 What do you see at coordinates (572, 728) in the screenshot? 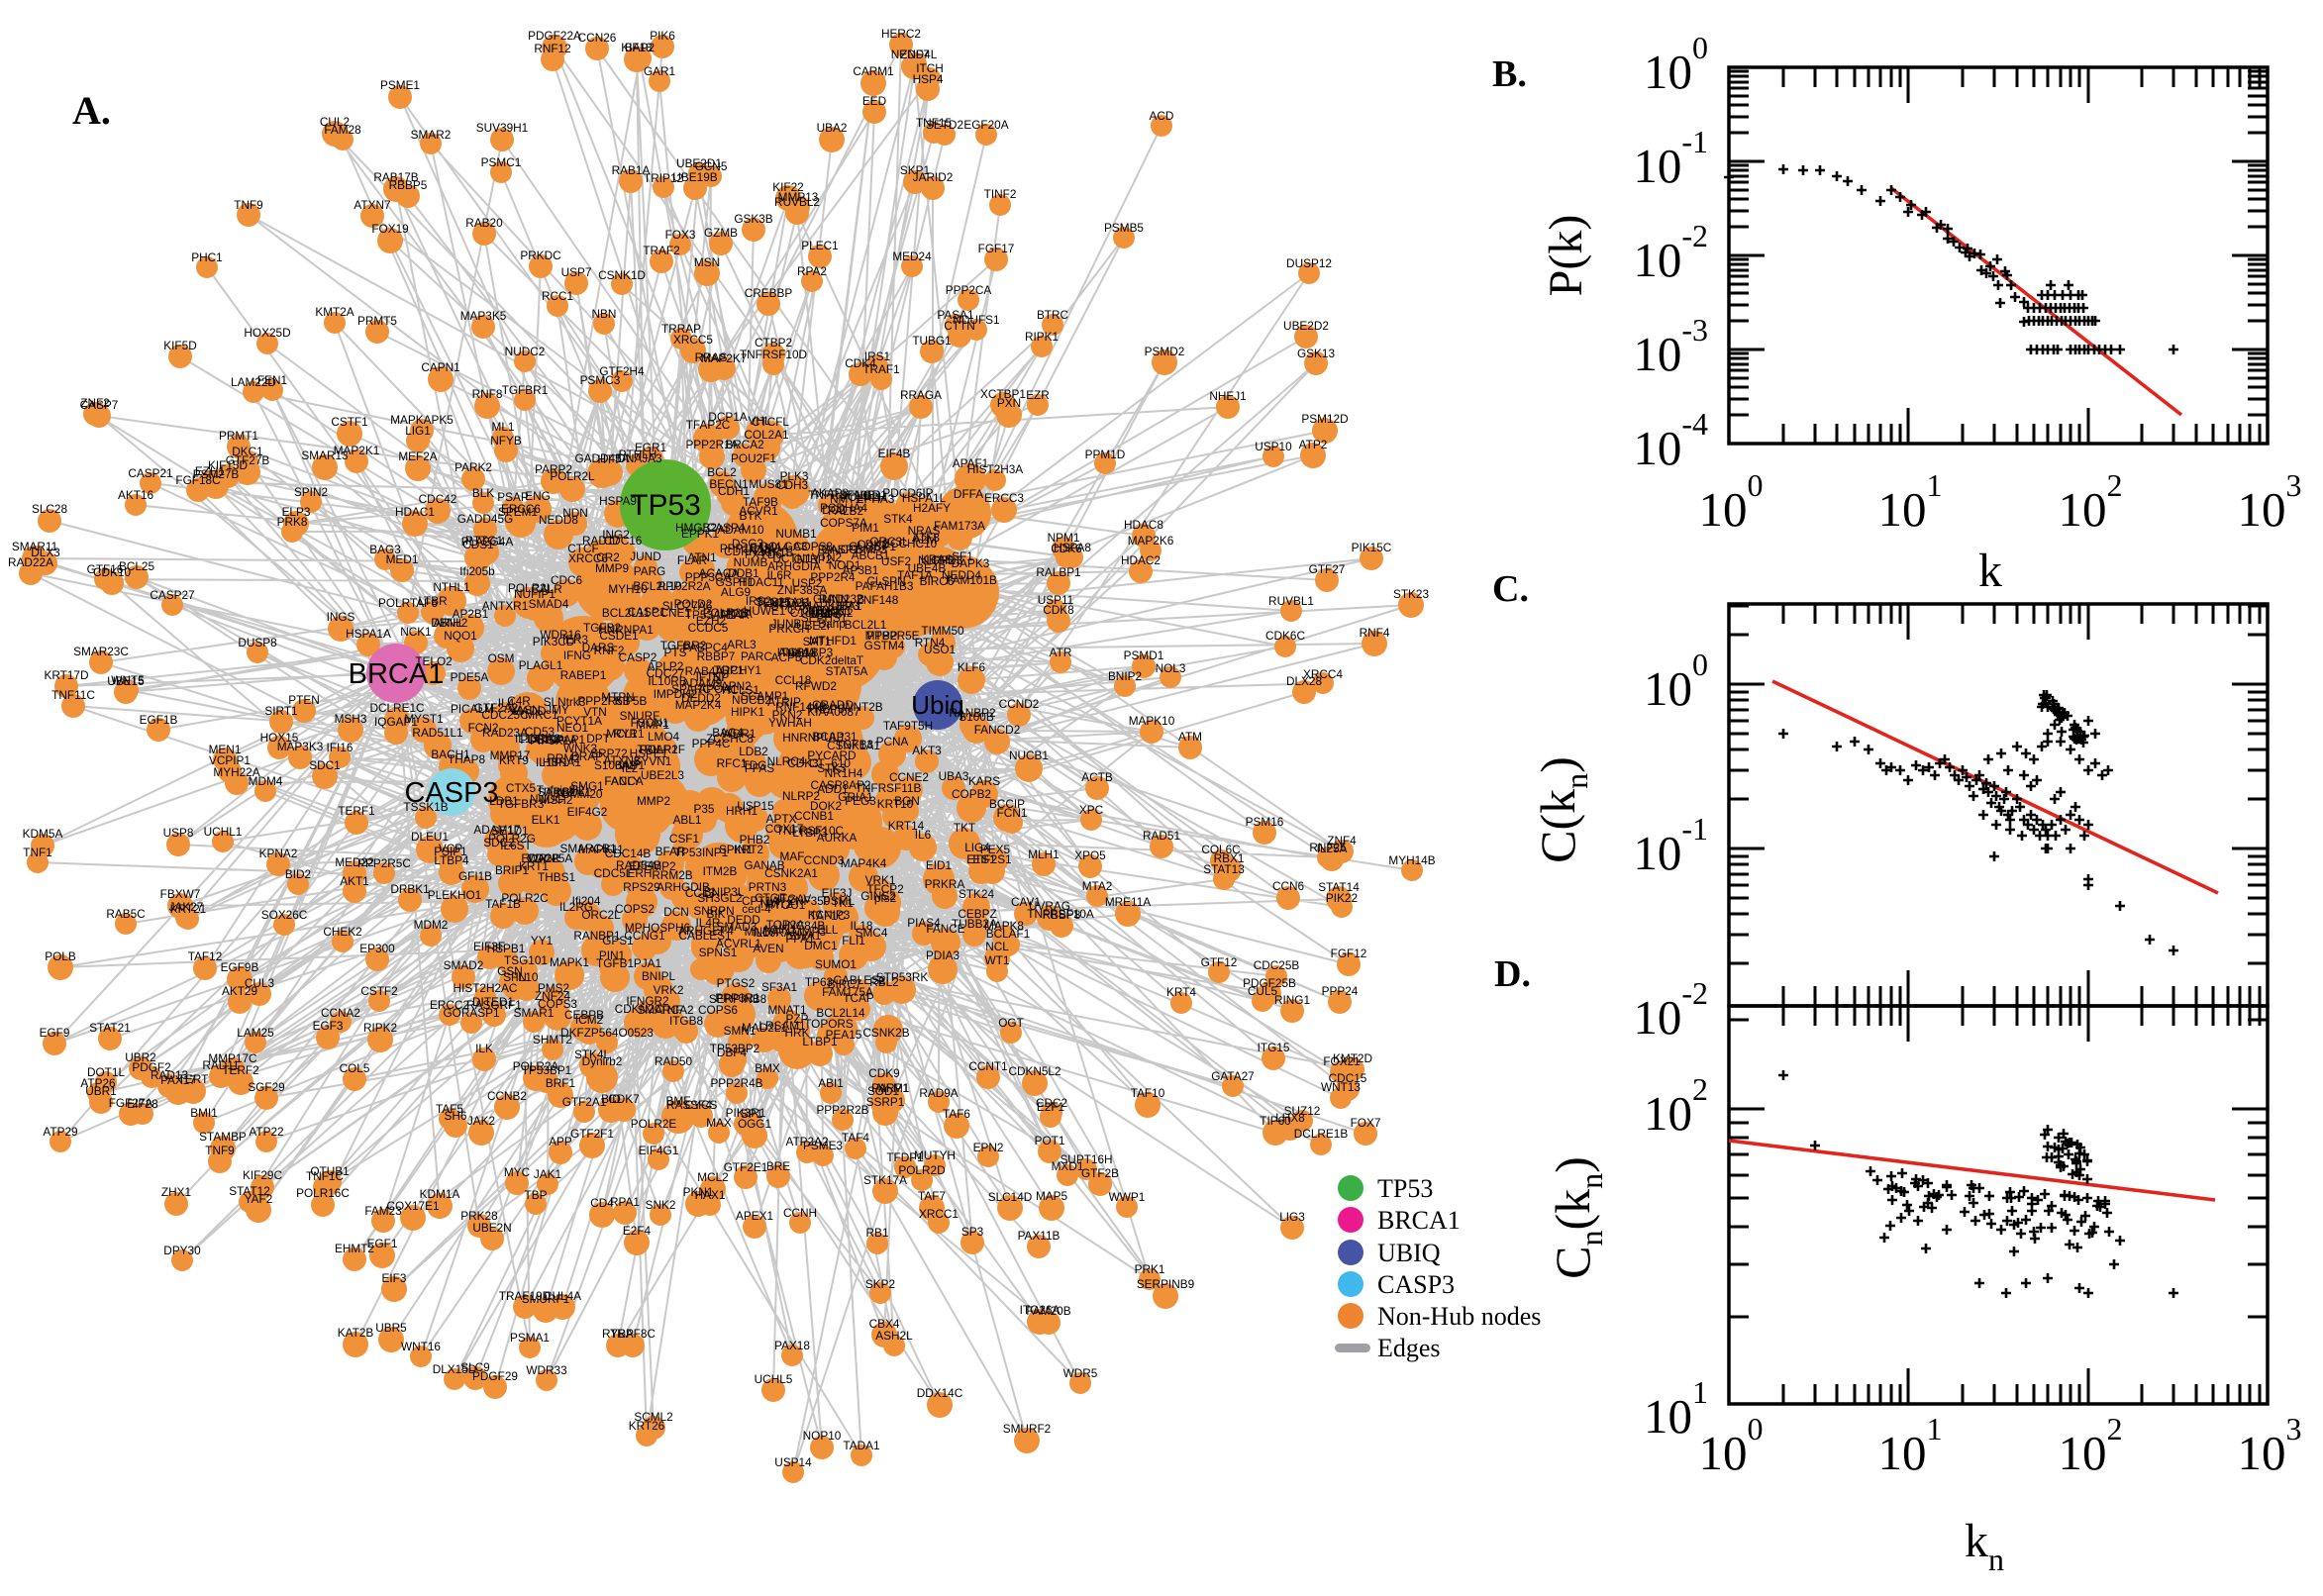
I see `svg-text: NEO1` at bounding box center [572, 728].